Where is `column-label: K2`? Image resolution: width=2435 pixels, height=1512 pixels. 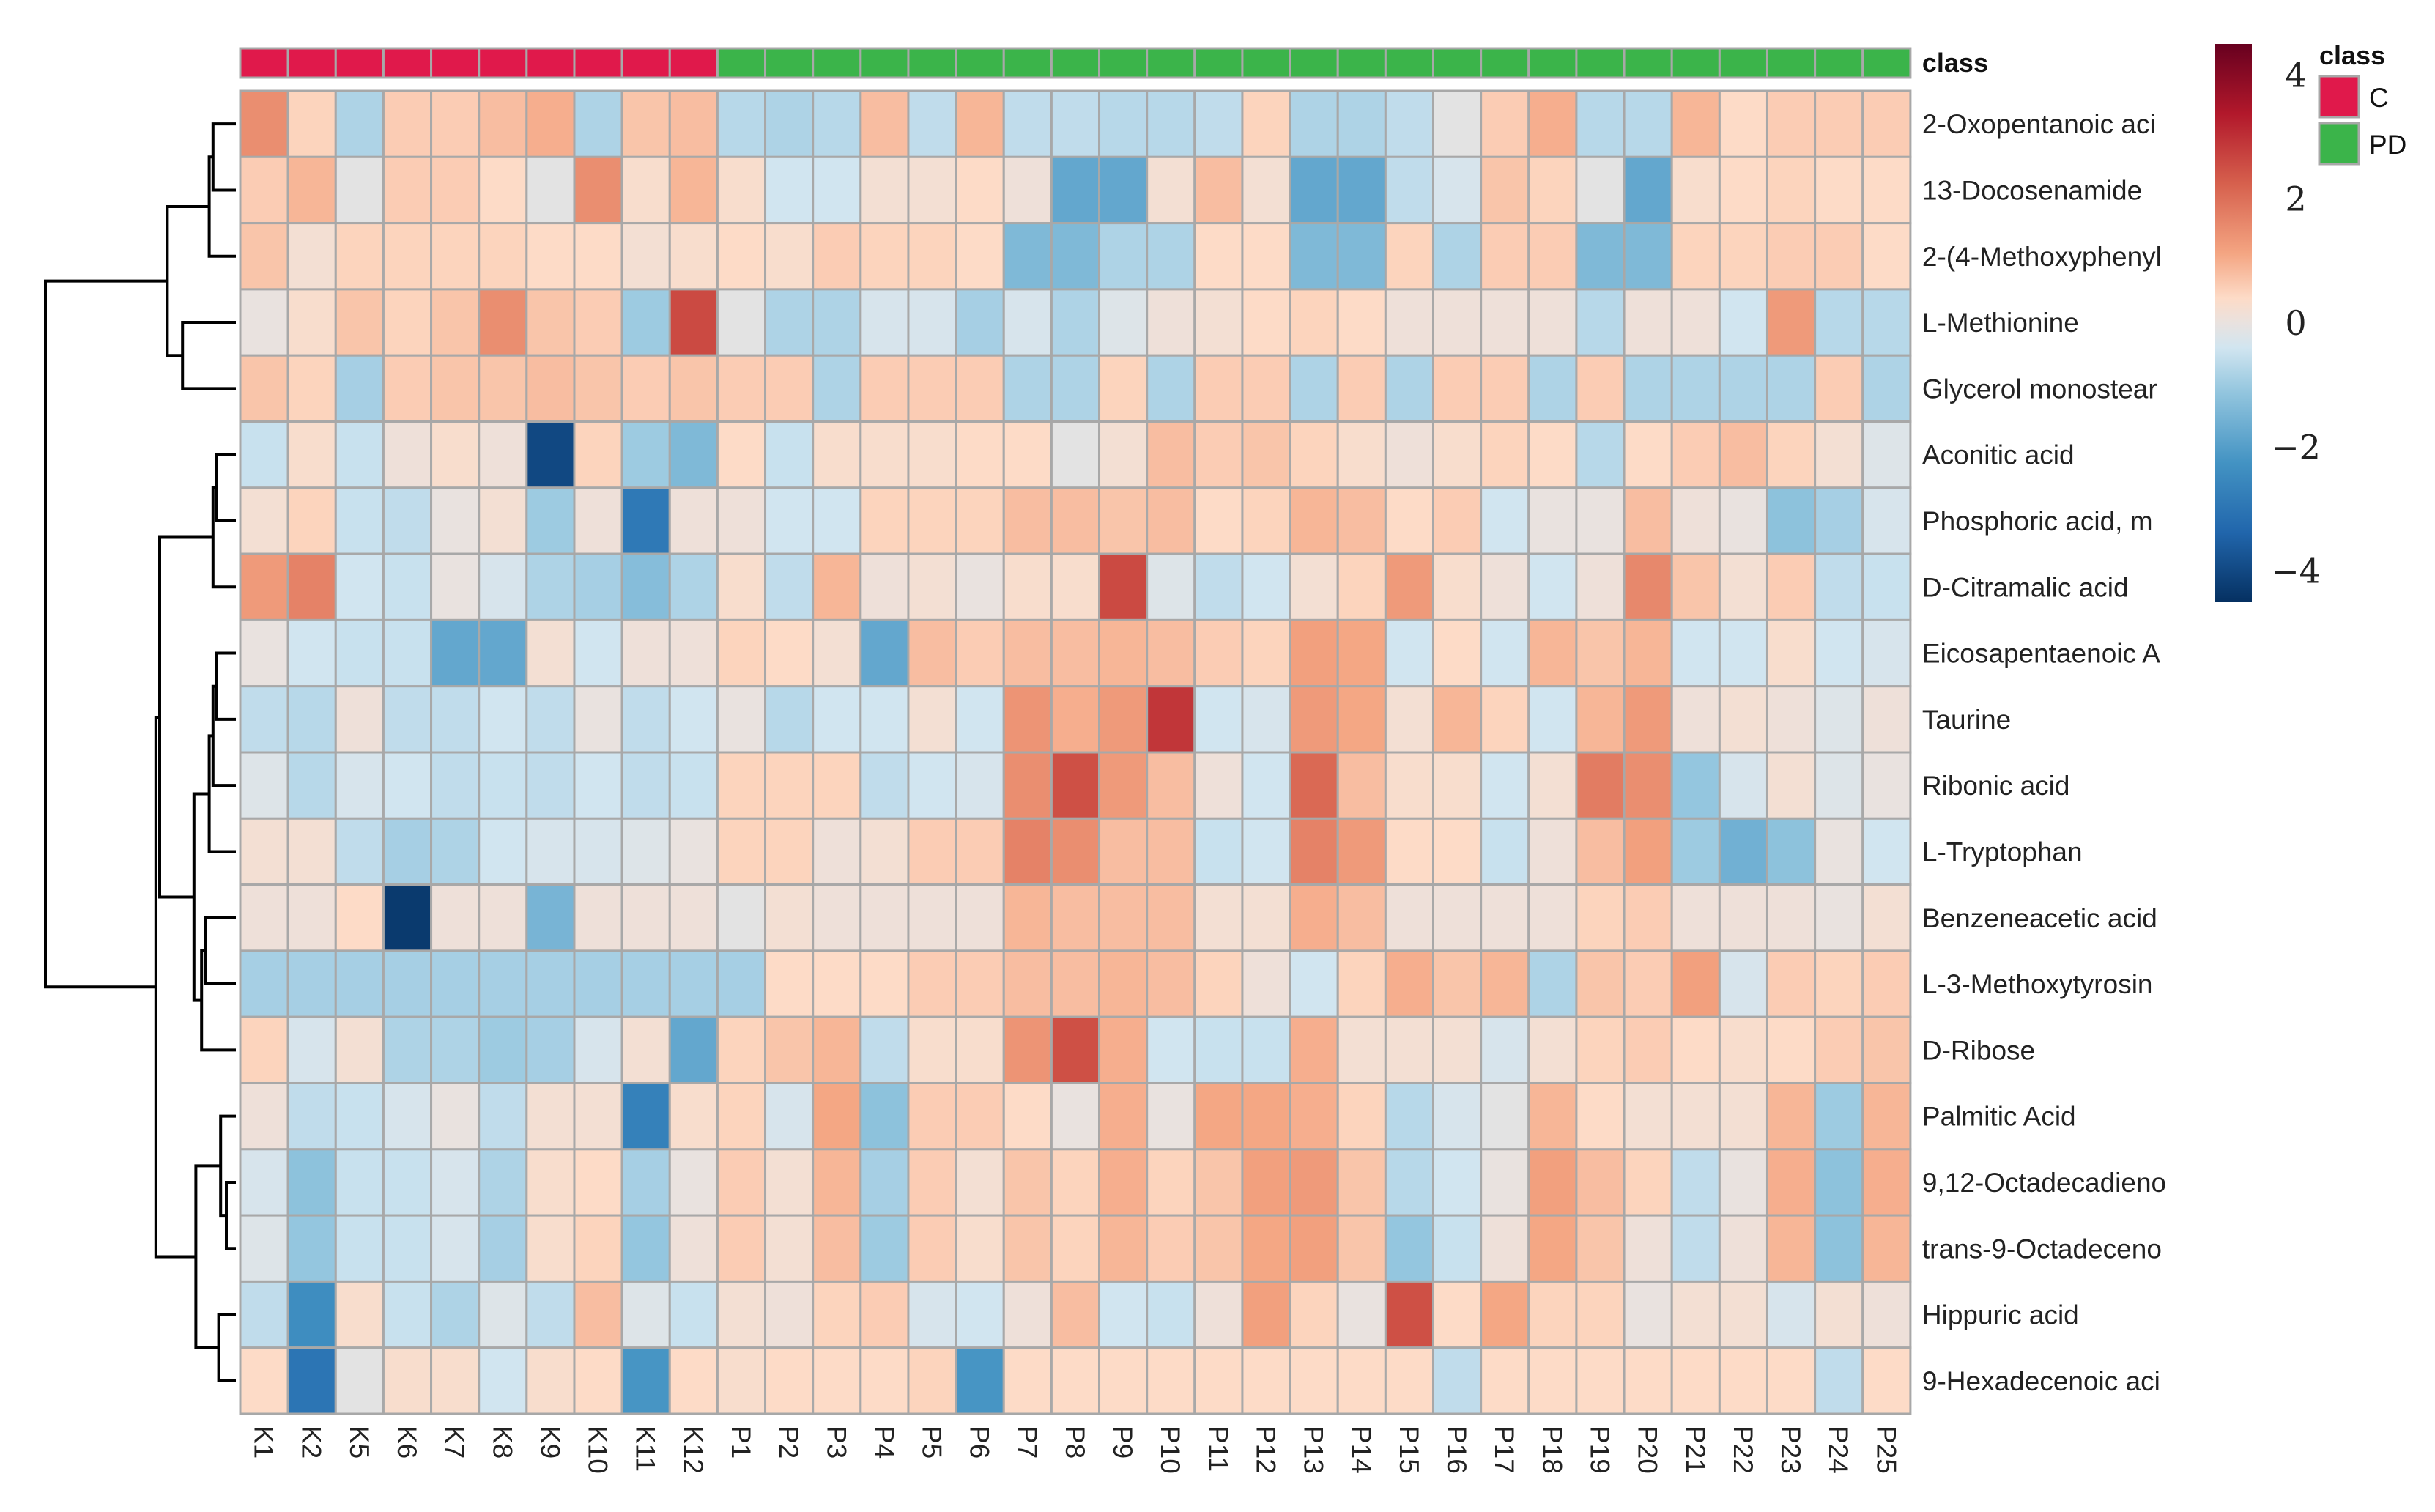 column-label: K2 is located at coordinates (312, 1442).